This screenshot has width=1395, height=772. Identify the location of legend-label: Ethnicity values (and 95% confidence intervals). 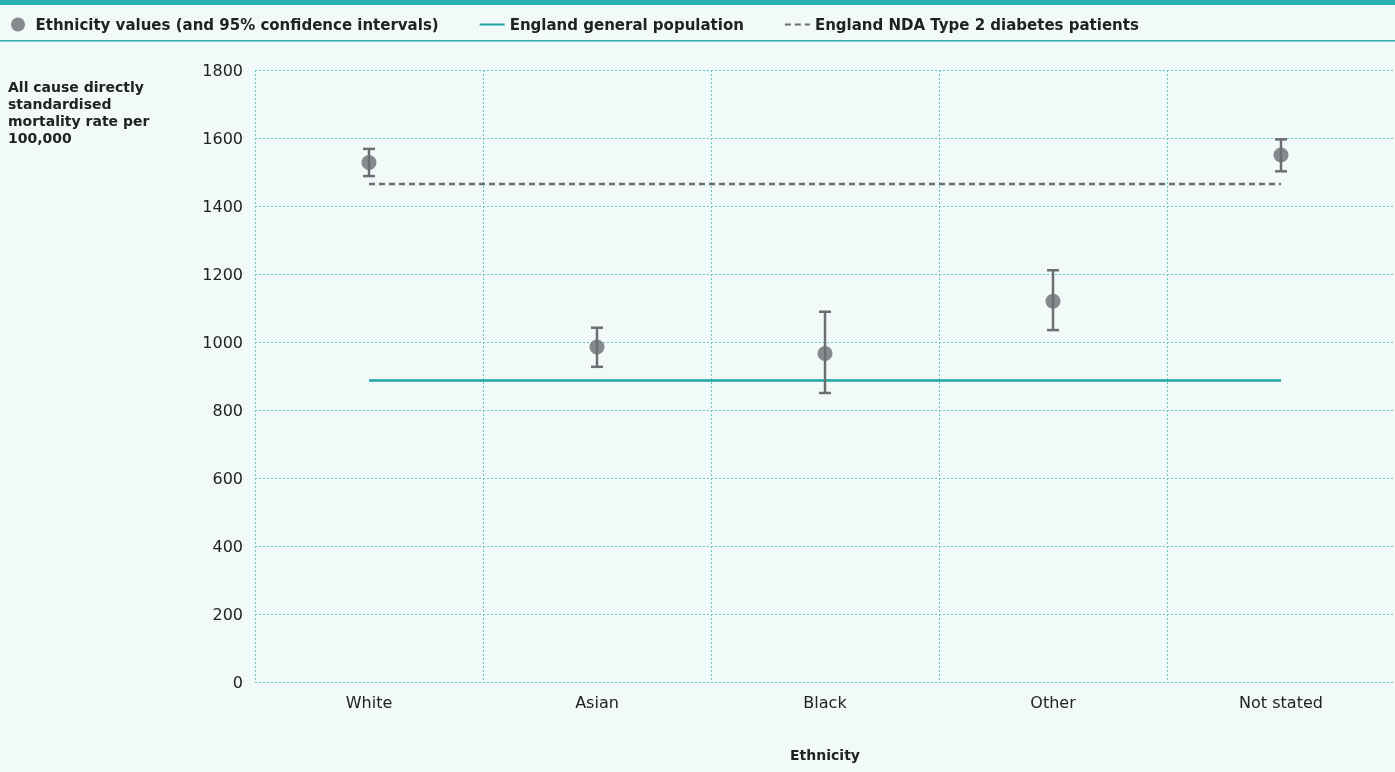
(237, 24).